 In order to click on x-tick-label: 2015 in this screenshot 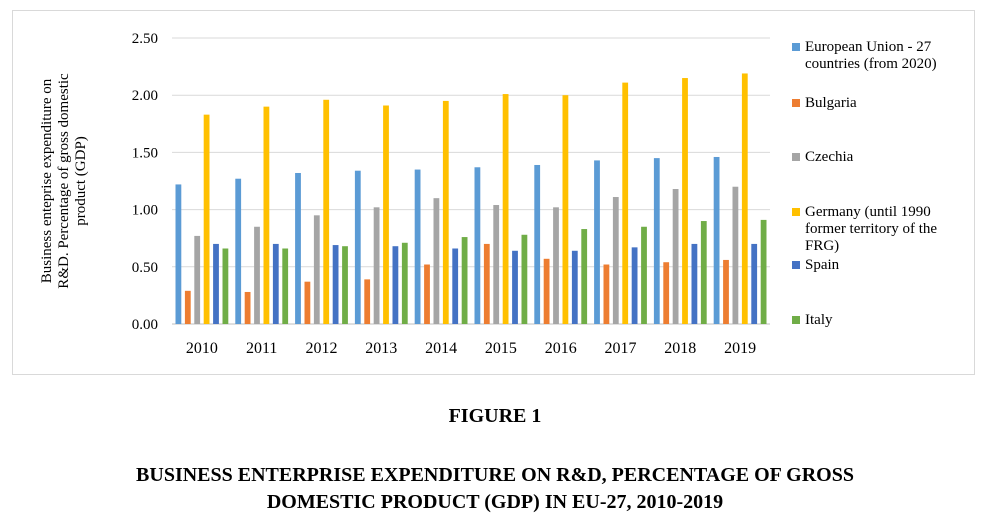, I will do `click(501, 348)`.